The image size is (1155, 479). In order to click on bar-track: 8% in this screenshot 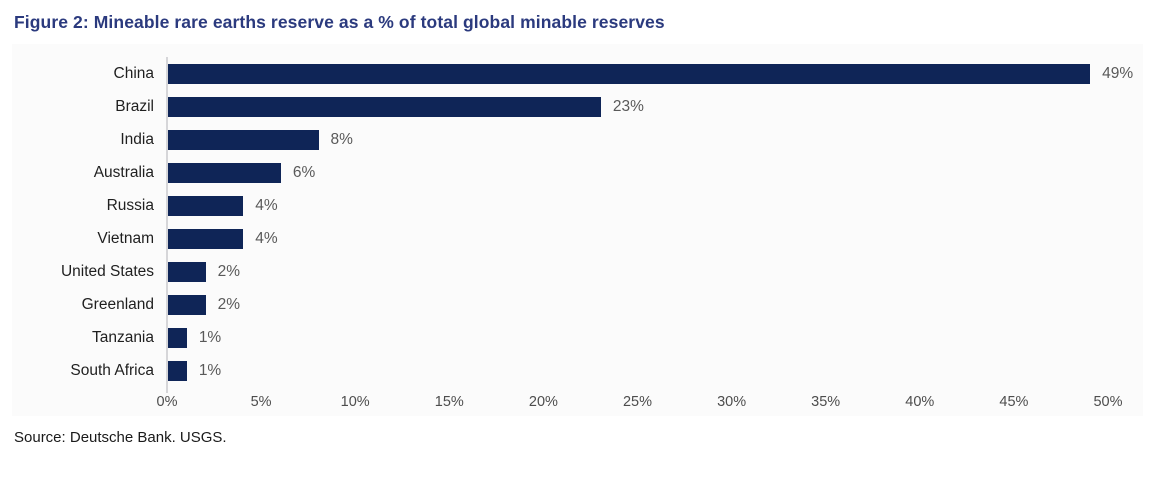, I will do `click(654, 139)`.